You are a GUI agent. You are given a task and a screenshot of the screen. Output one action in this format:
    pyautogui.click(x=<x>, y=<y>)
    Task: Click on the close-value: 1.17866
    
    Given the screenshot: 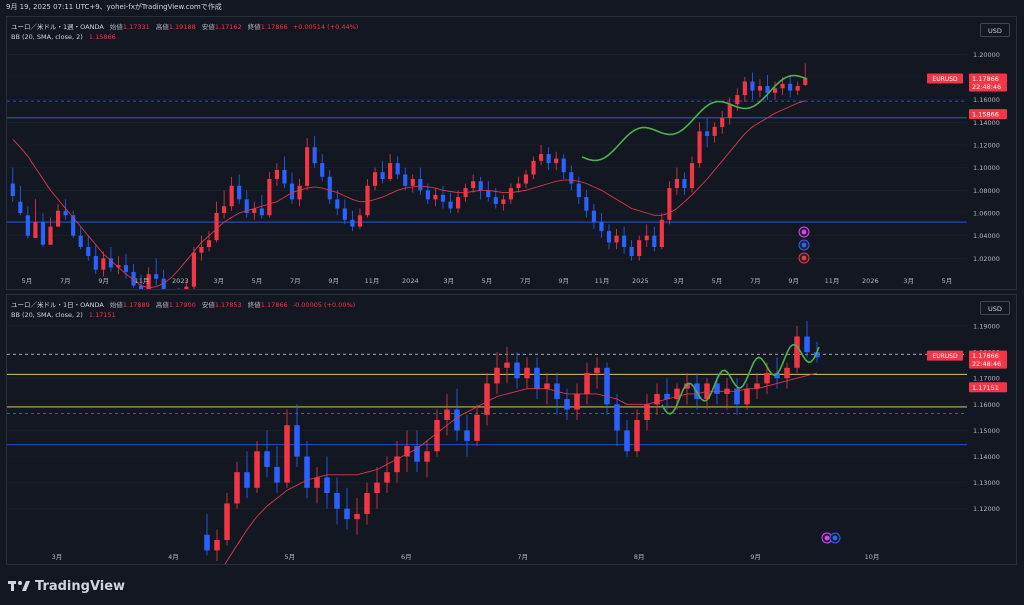 What is the action you would take?
    pyautogui.click(x=274, y=305)
    